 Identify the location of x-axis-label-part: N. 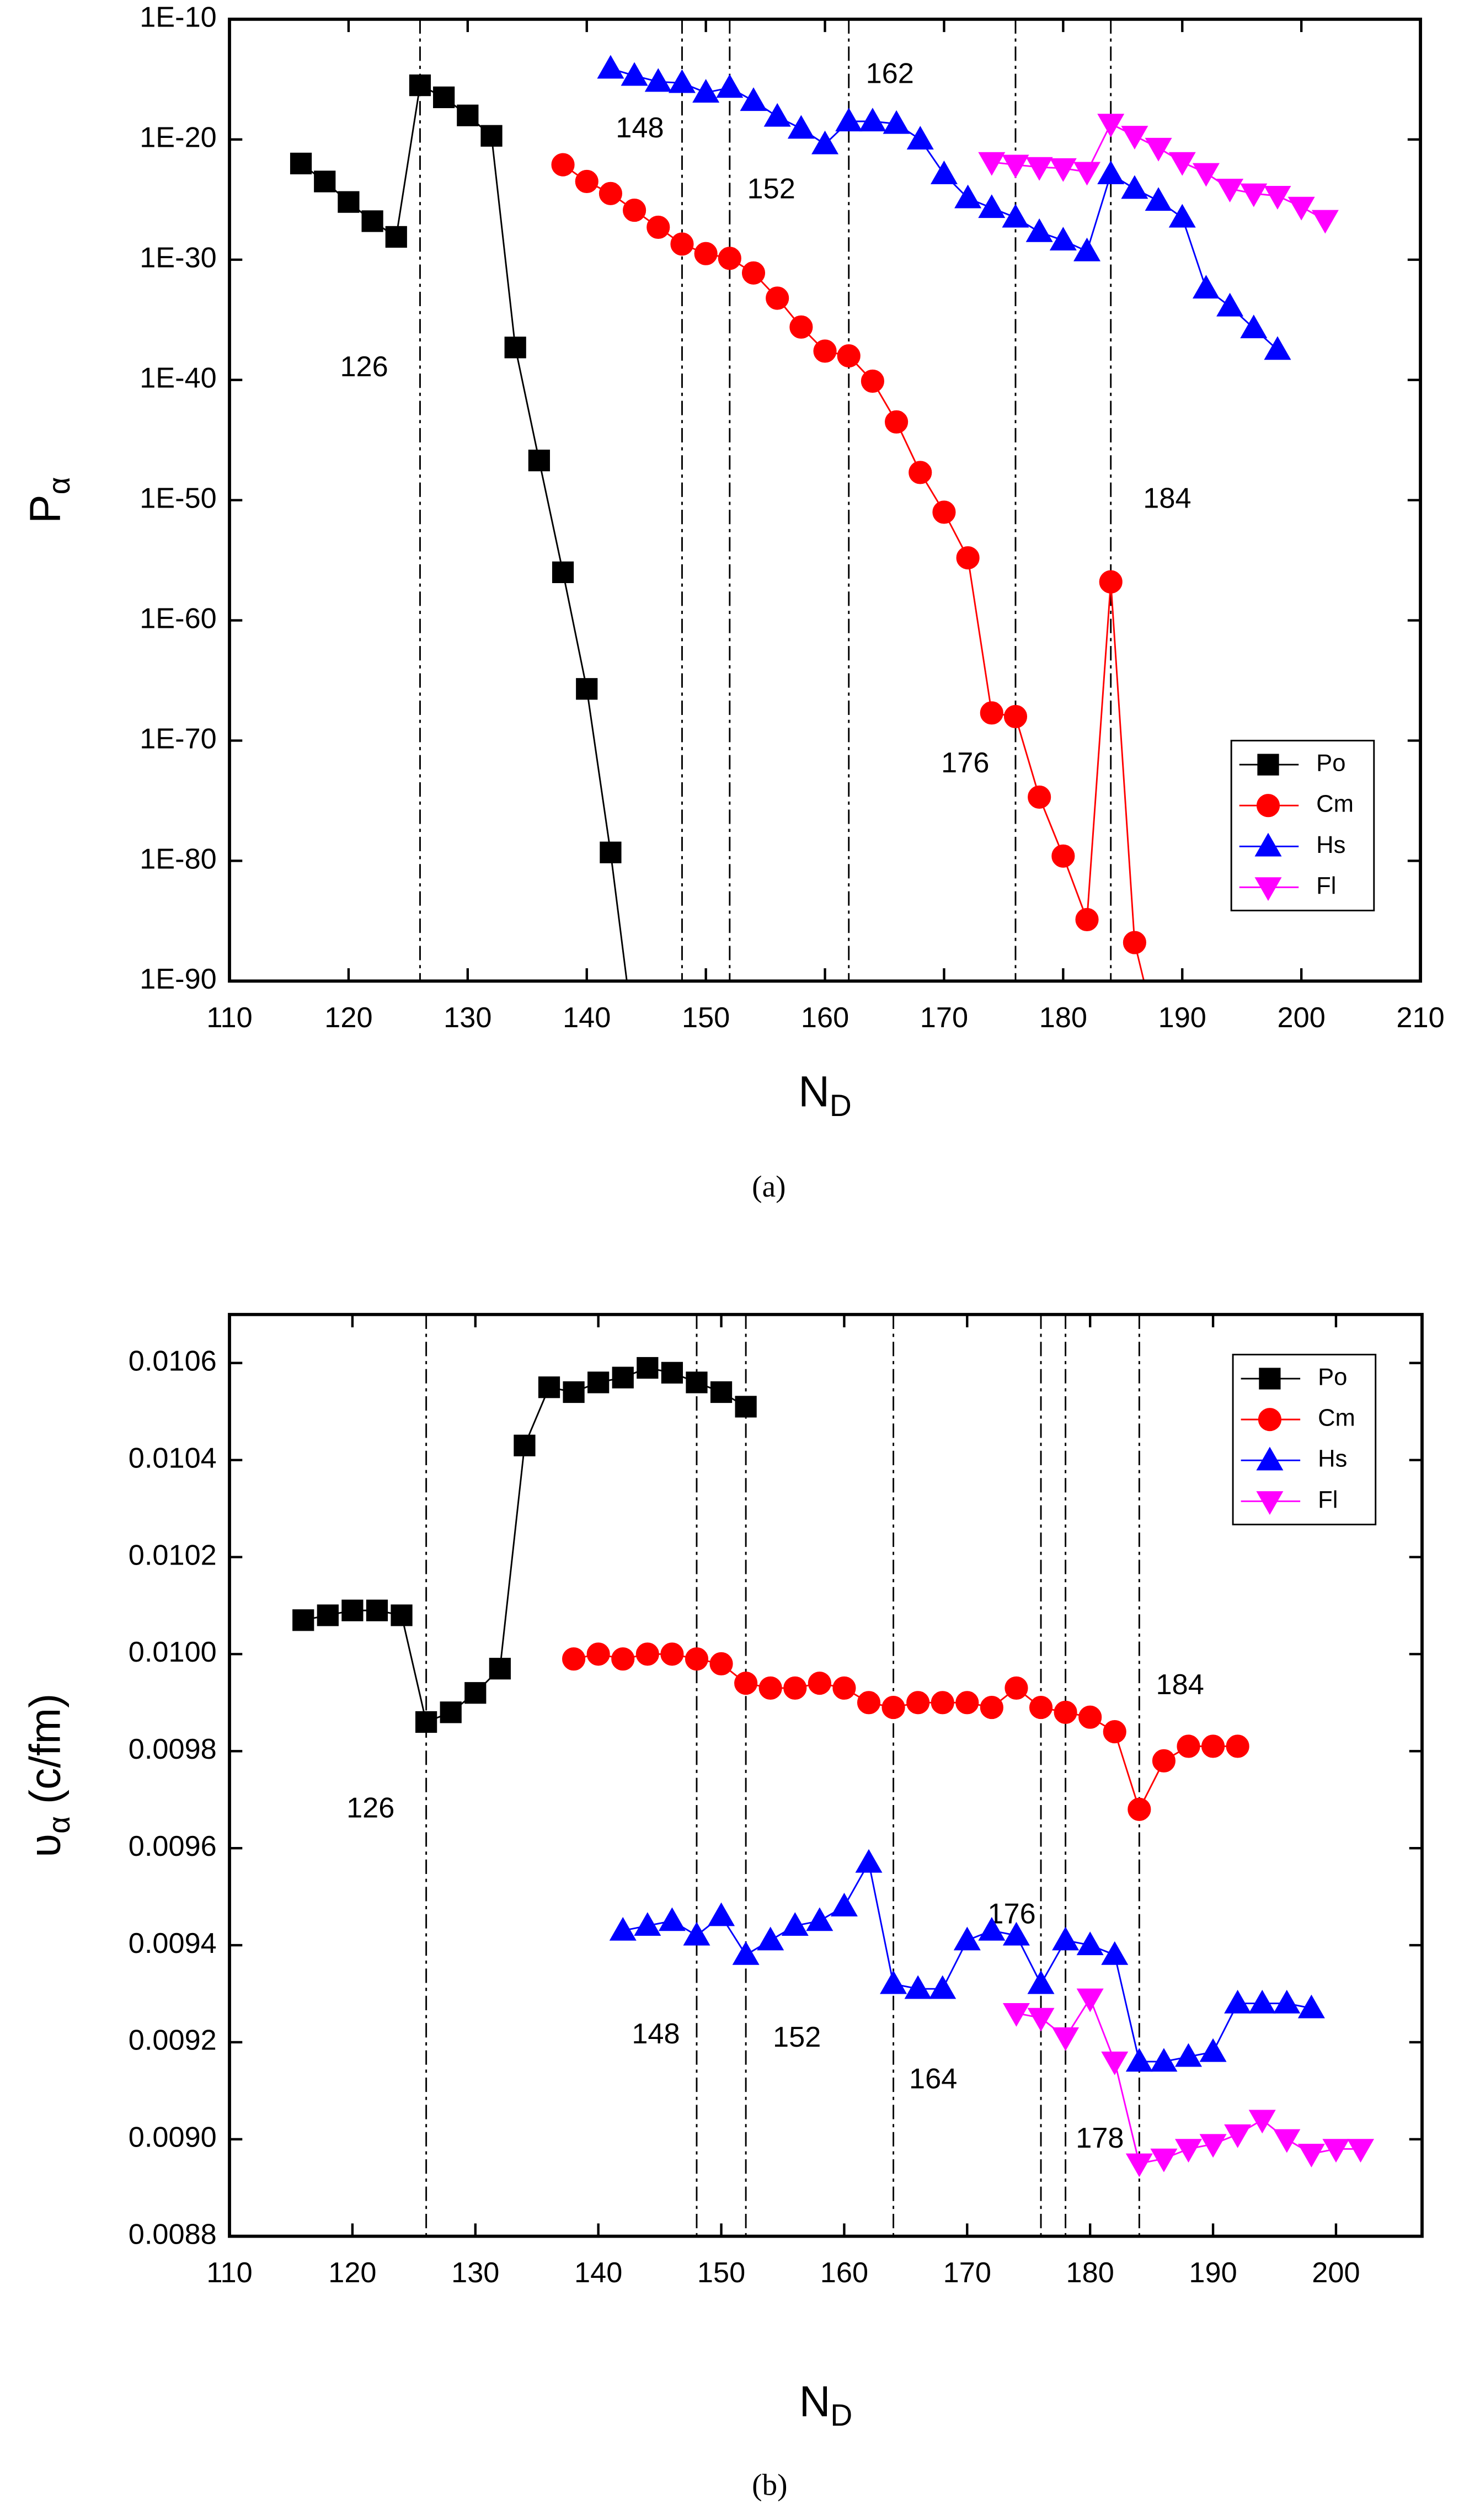
(814, 1091).